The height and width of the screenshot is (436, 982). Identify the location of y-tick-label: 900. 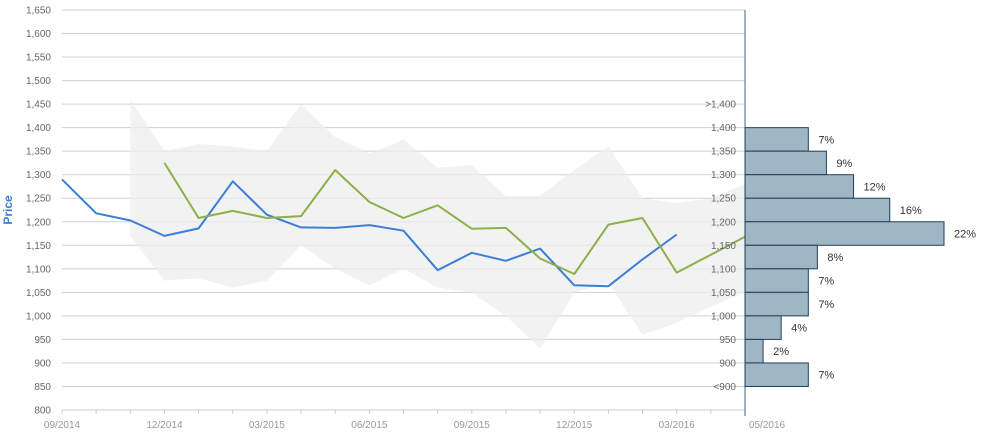
(42, 363).